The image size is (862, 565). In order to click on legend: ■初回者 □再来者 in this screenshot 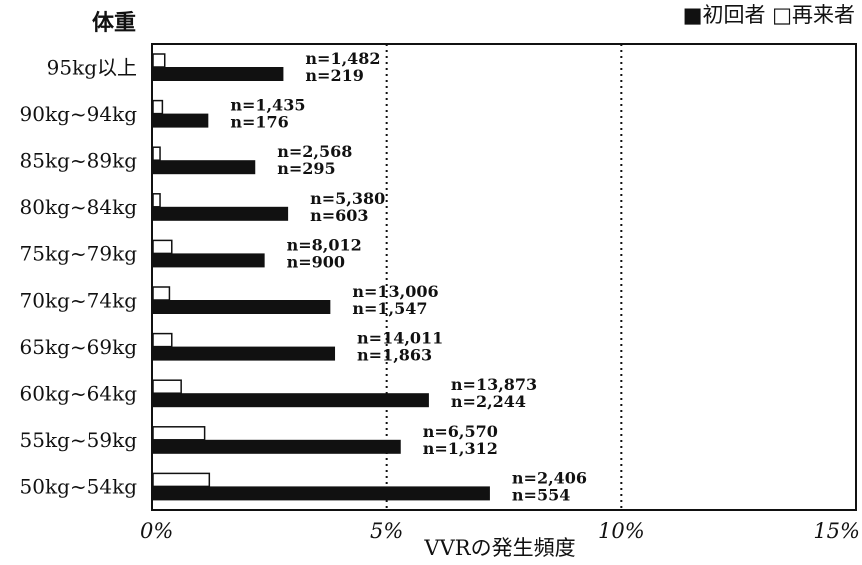, I will do `click(769, 15)`.